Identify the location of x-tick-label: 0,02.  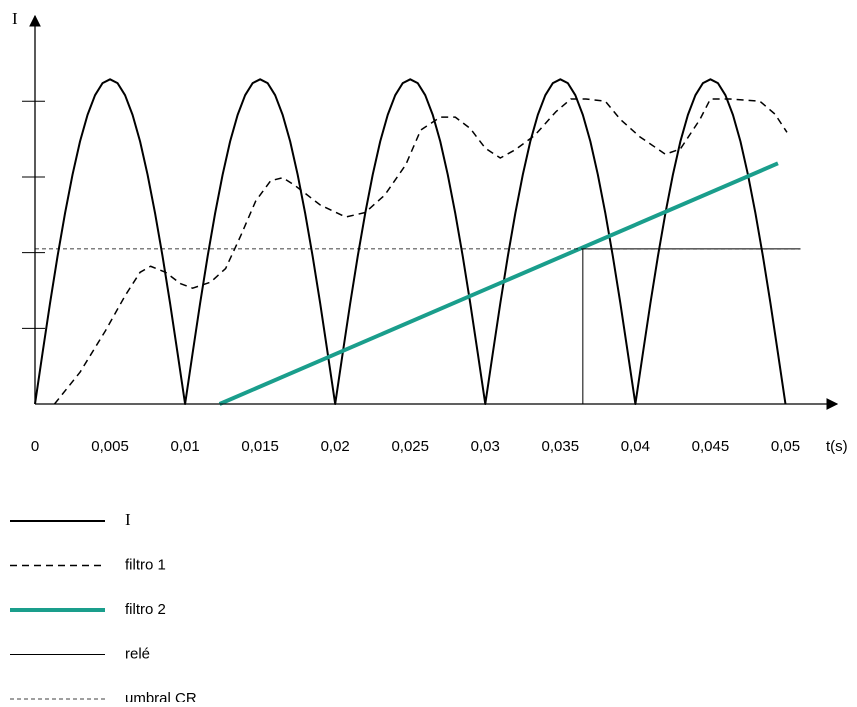
(335, 446).